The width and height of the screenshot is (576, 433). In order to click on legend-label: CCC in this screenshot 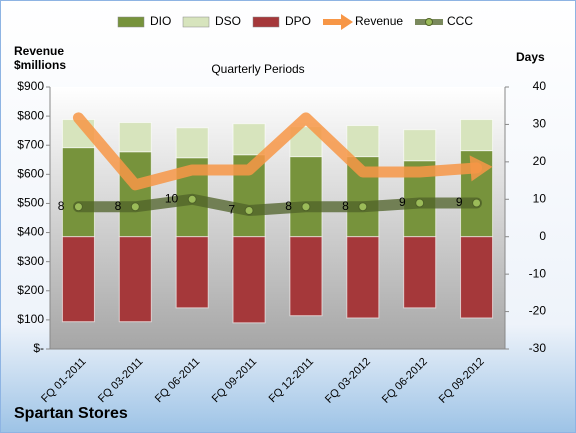, I will do `click(460, 21)`.